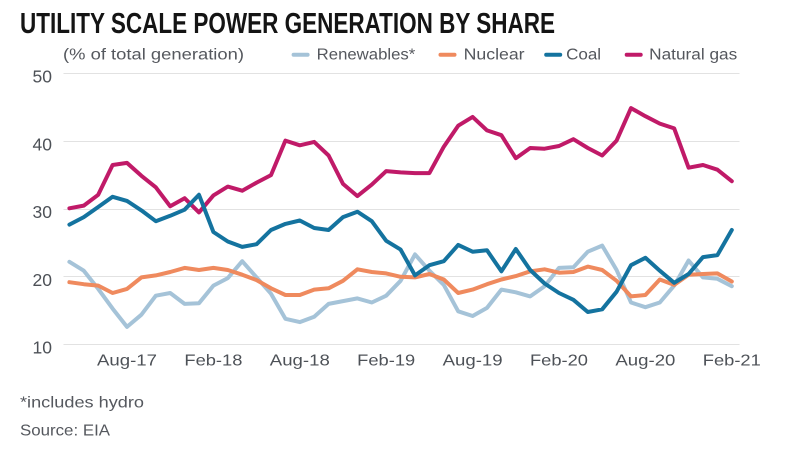 The height and width of the screenshot is (456, 787). What do you see at coordinates (43, 144) in the screenshot?
I see `svg-text: 40` at bounding box center [43, 144].